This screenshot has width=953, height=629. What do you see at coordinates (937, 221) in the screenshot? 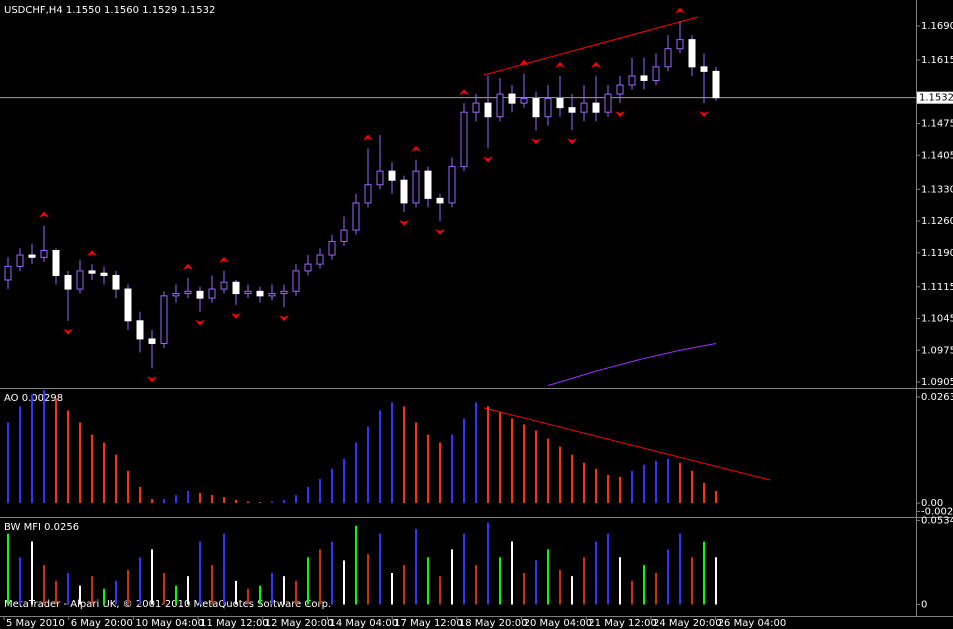
I see `y-tick-label: 1.1260` at bounding box center [937, 221].